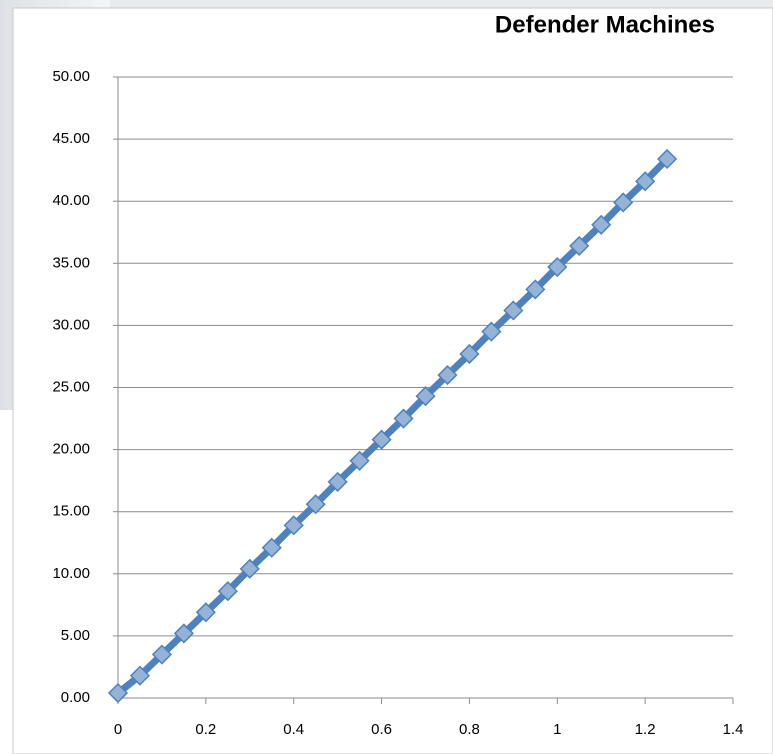 The height and width of the screenshot is (754, 773). What do you see at coordinates (381, 729) in the screenshot?
I see `x-tick-label: 0.6` at bounding box center [381, 729].